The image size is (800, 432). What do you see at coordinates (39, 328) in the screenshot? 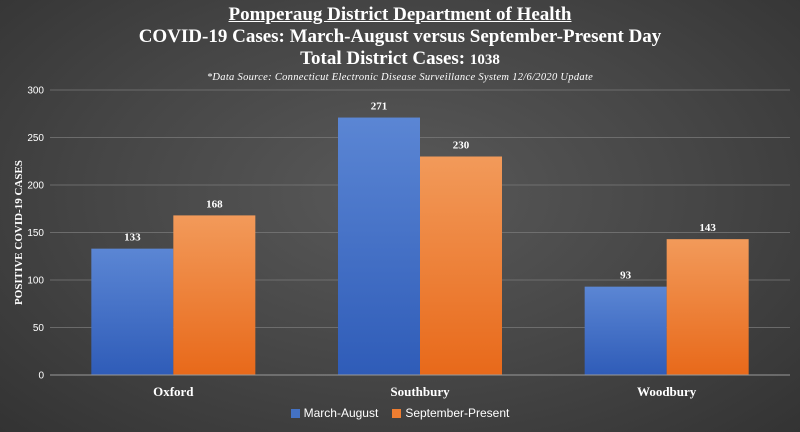
I see `y-tick-label-50: 50` at bounding box center [39, 328].